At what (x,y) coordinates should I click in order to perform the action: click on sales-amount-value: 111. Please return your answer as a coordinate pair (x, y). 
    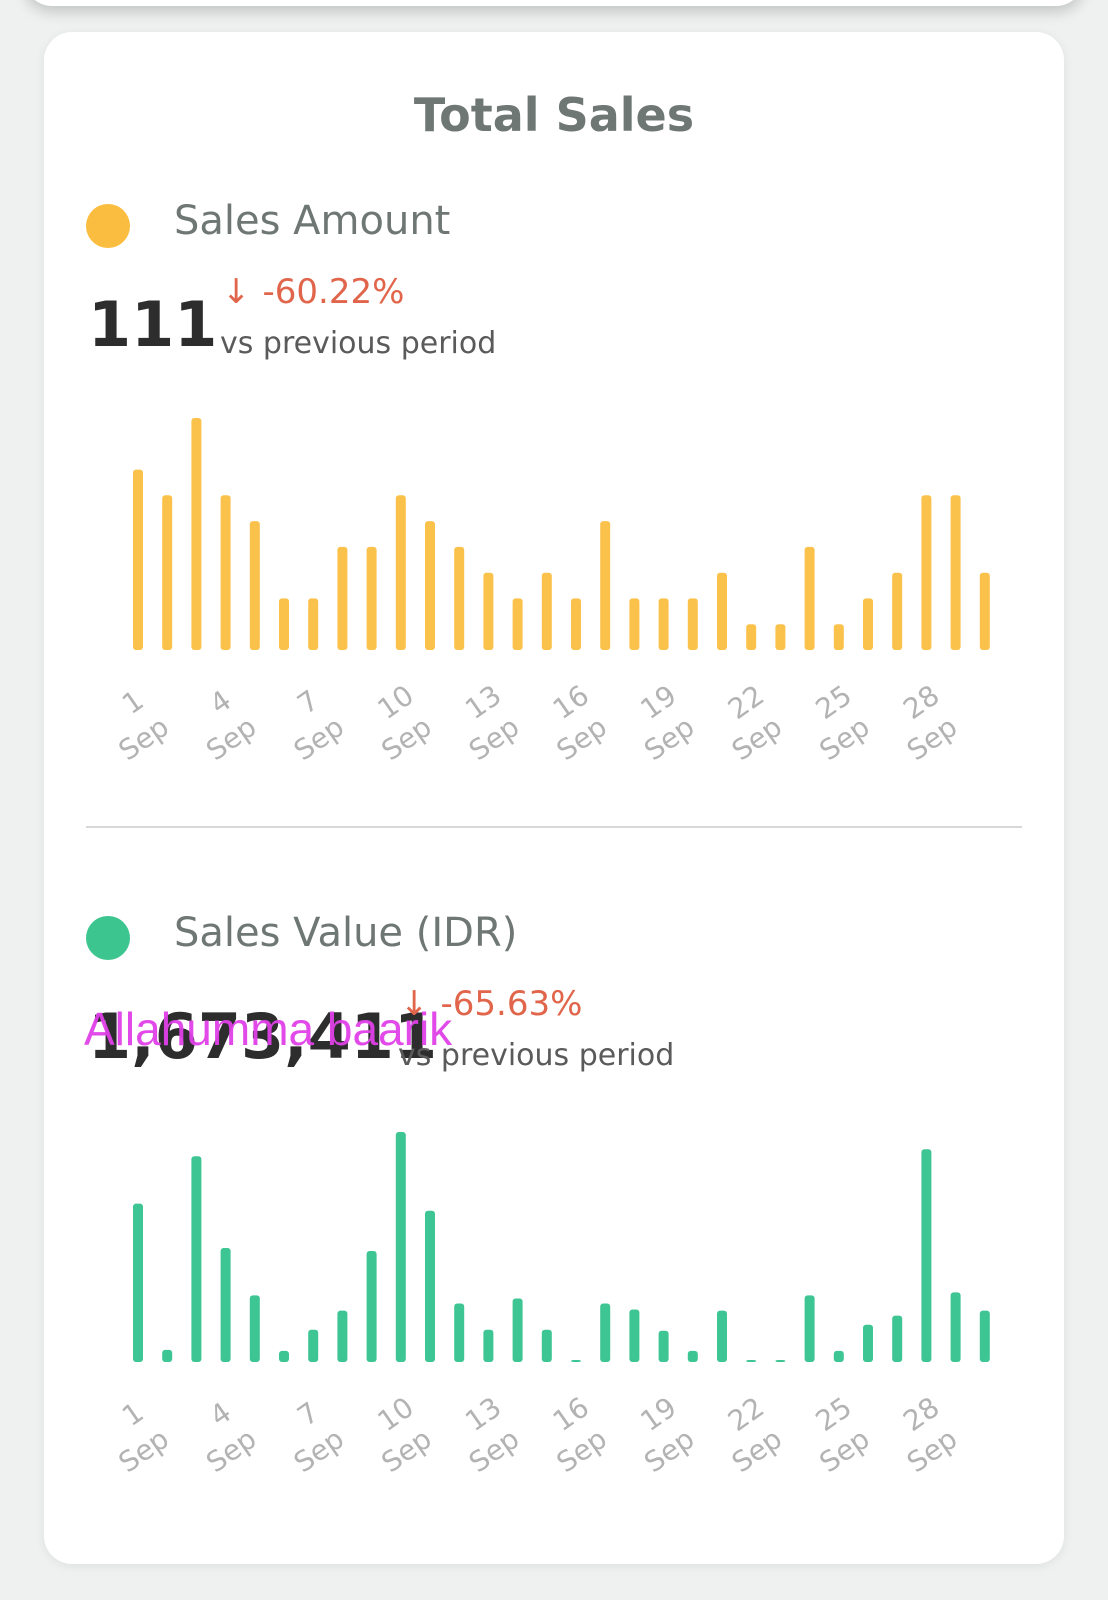
    Looking at the image, I should click on (153, 324).